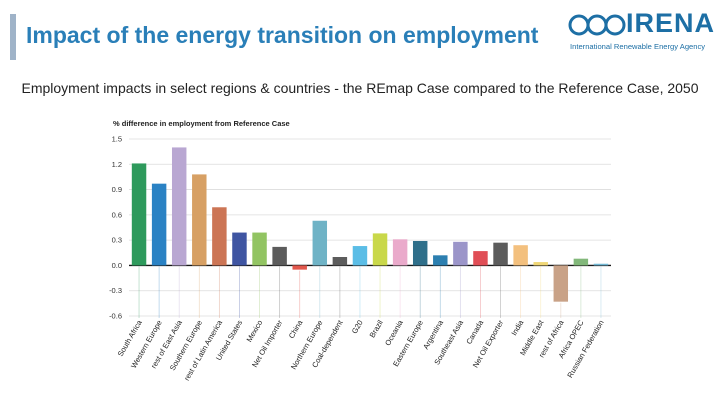 The height and width of the screenshot is (404, 720). I want to click on y-tick-label: 0.0, so click(117, 265).